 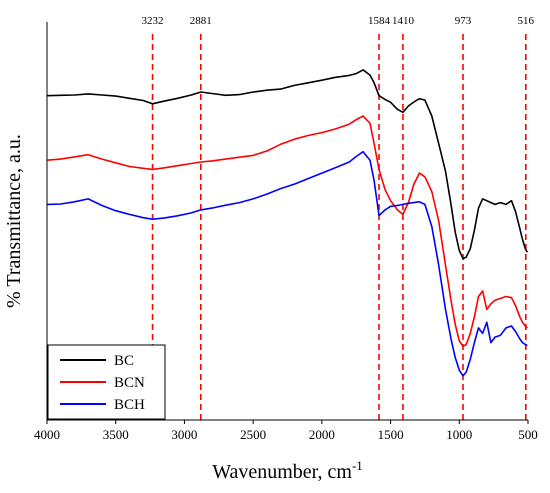 I want to click on x-tick-label: 3000, so click(x=184, y=434).